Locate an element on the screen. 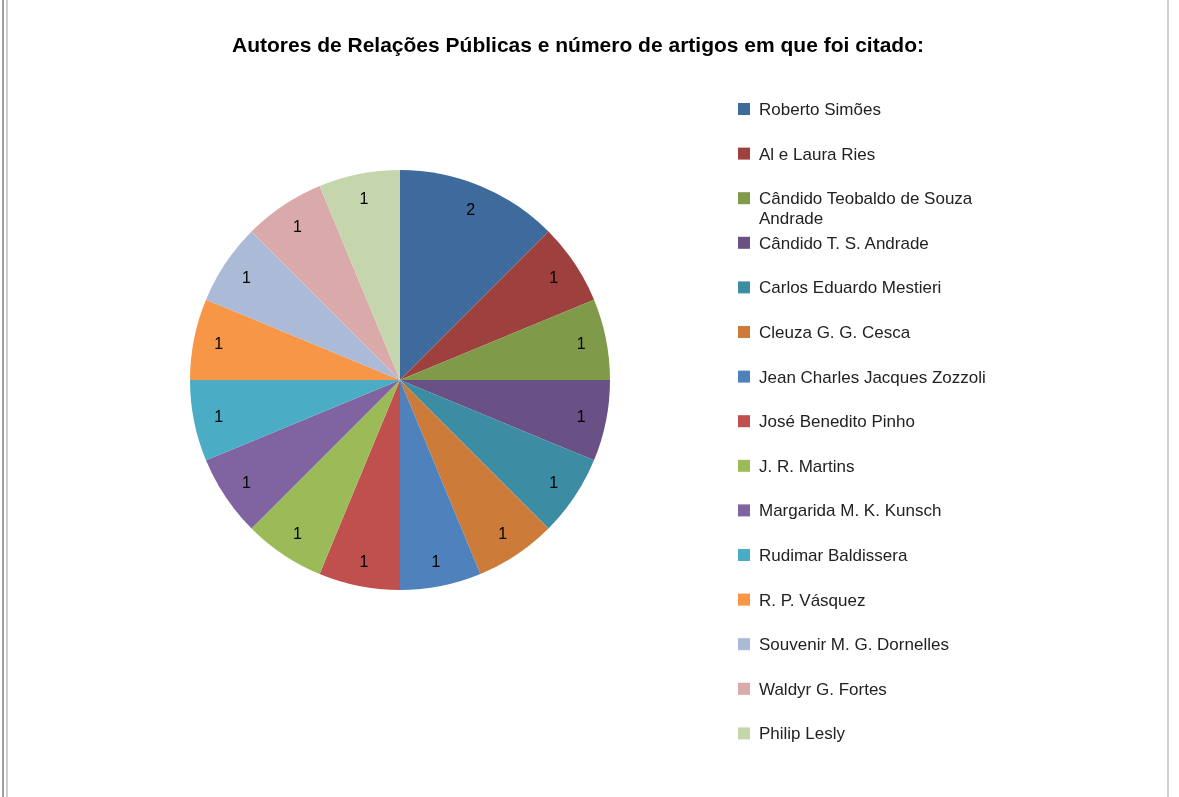 This screenshot has width=1179, height=797. chart-title: Autores de Relações Públicas e número de artigos em que foi citado: is located at coordinates (578, 44).